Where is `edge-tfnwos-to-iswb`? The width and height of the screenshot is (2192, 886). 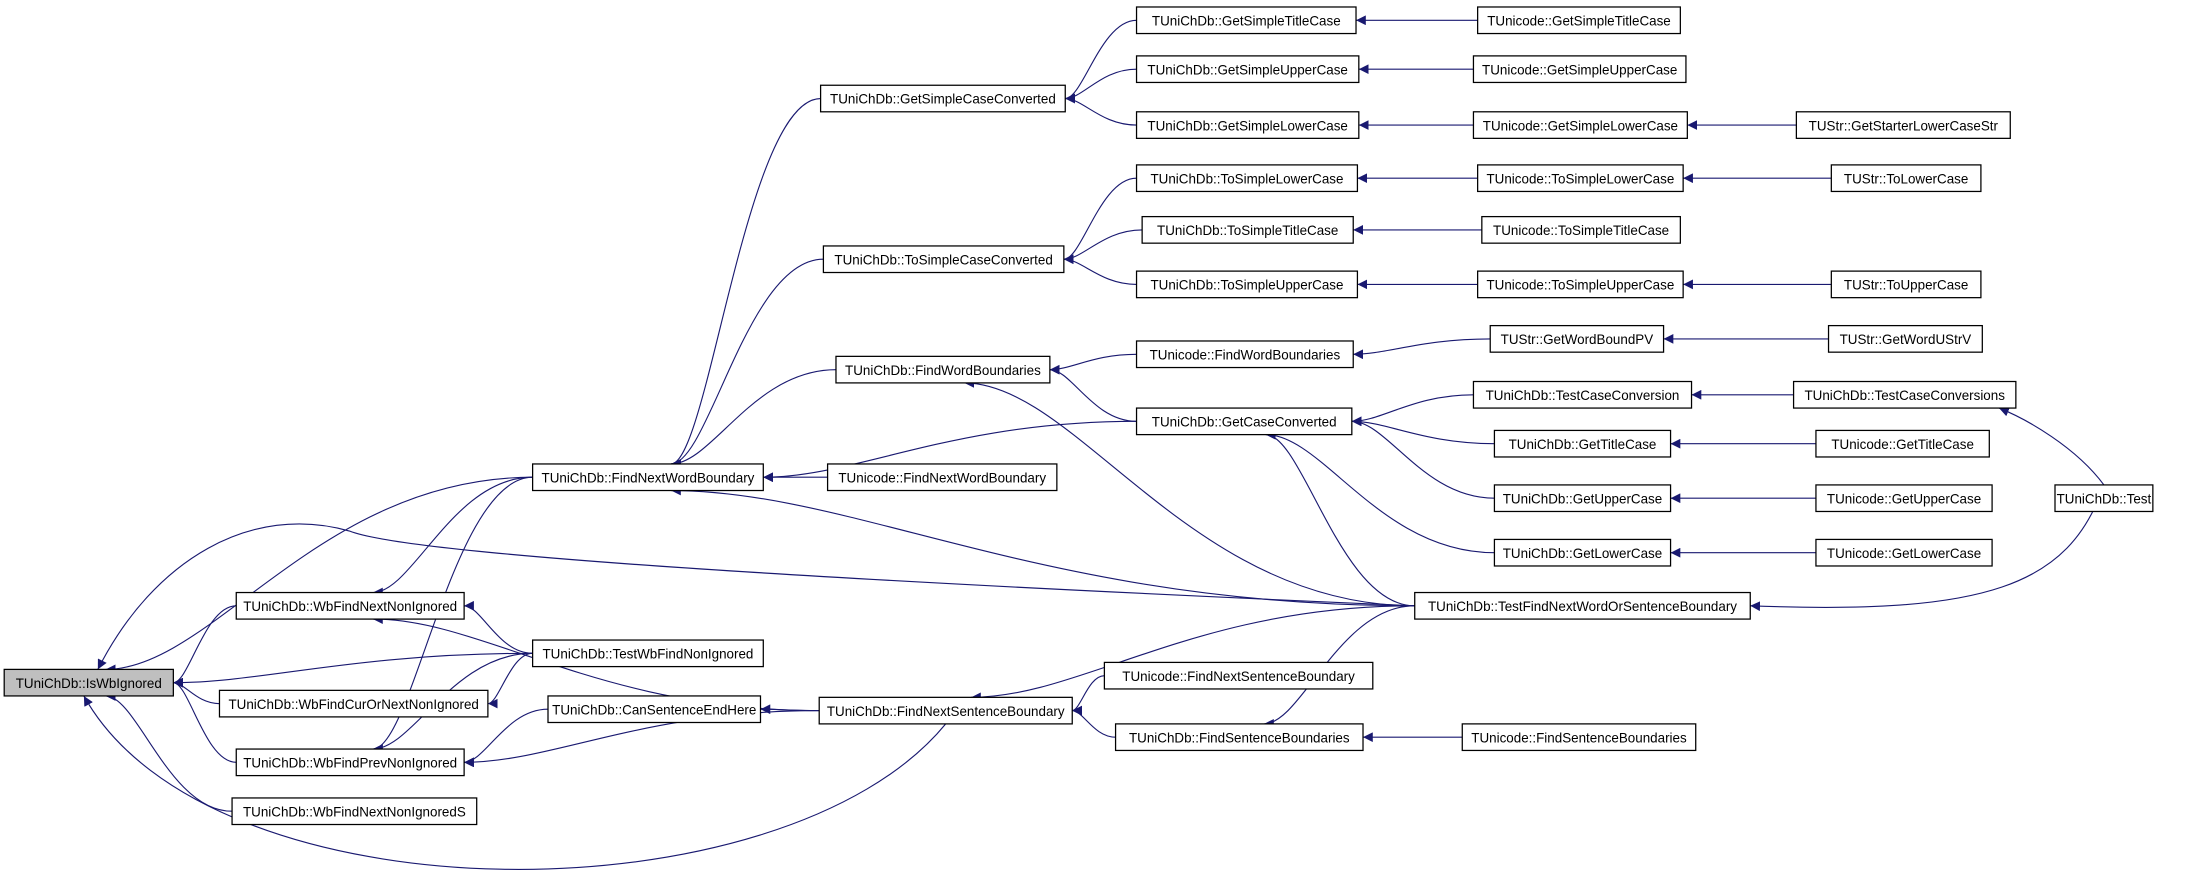
edge-tfnwos-to-iswb is located at coordinates (756, 596).